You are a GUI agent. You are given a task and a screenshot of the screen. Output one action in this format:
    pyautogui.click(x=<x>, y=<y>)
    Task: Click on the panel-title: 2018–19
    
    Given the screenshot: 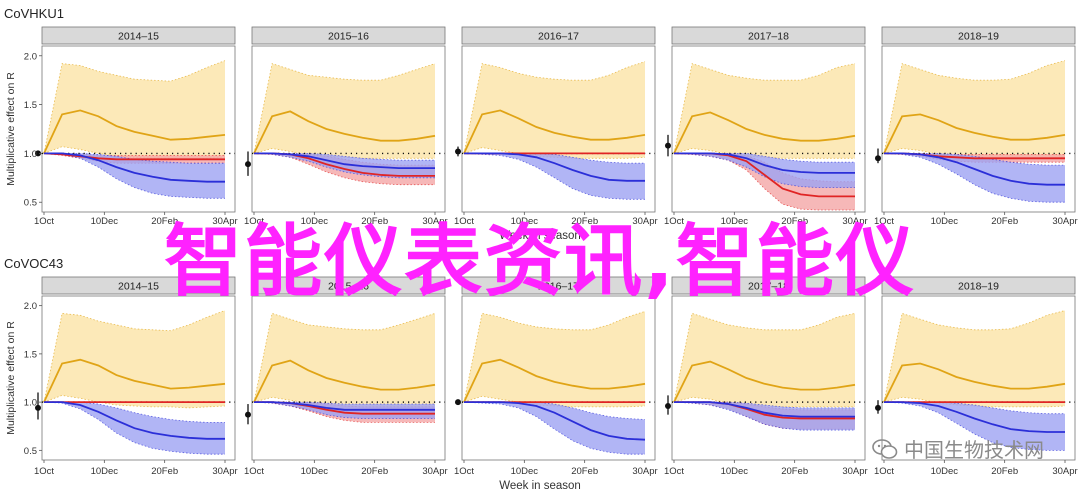 What is the action you would take?
    pyautogui.click(x=978, y=287)
    